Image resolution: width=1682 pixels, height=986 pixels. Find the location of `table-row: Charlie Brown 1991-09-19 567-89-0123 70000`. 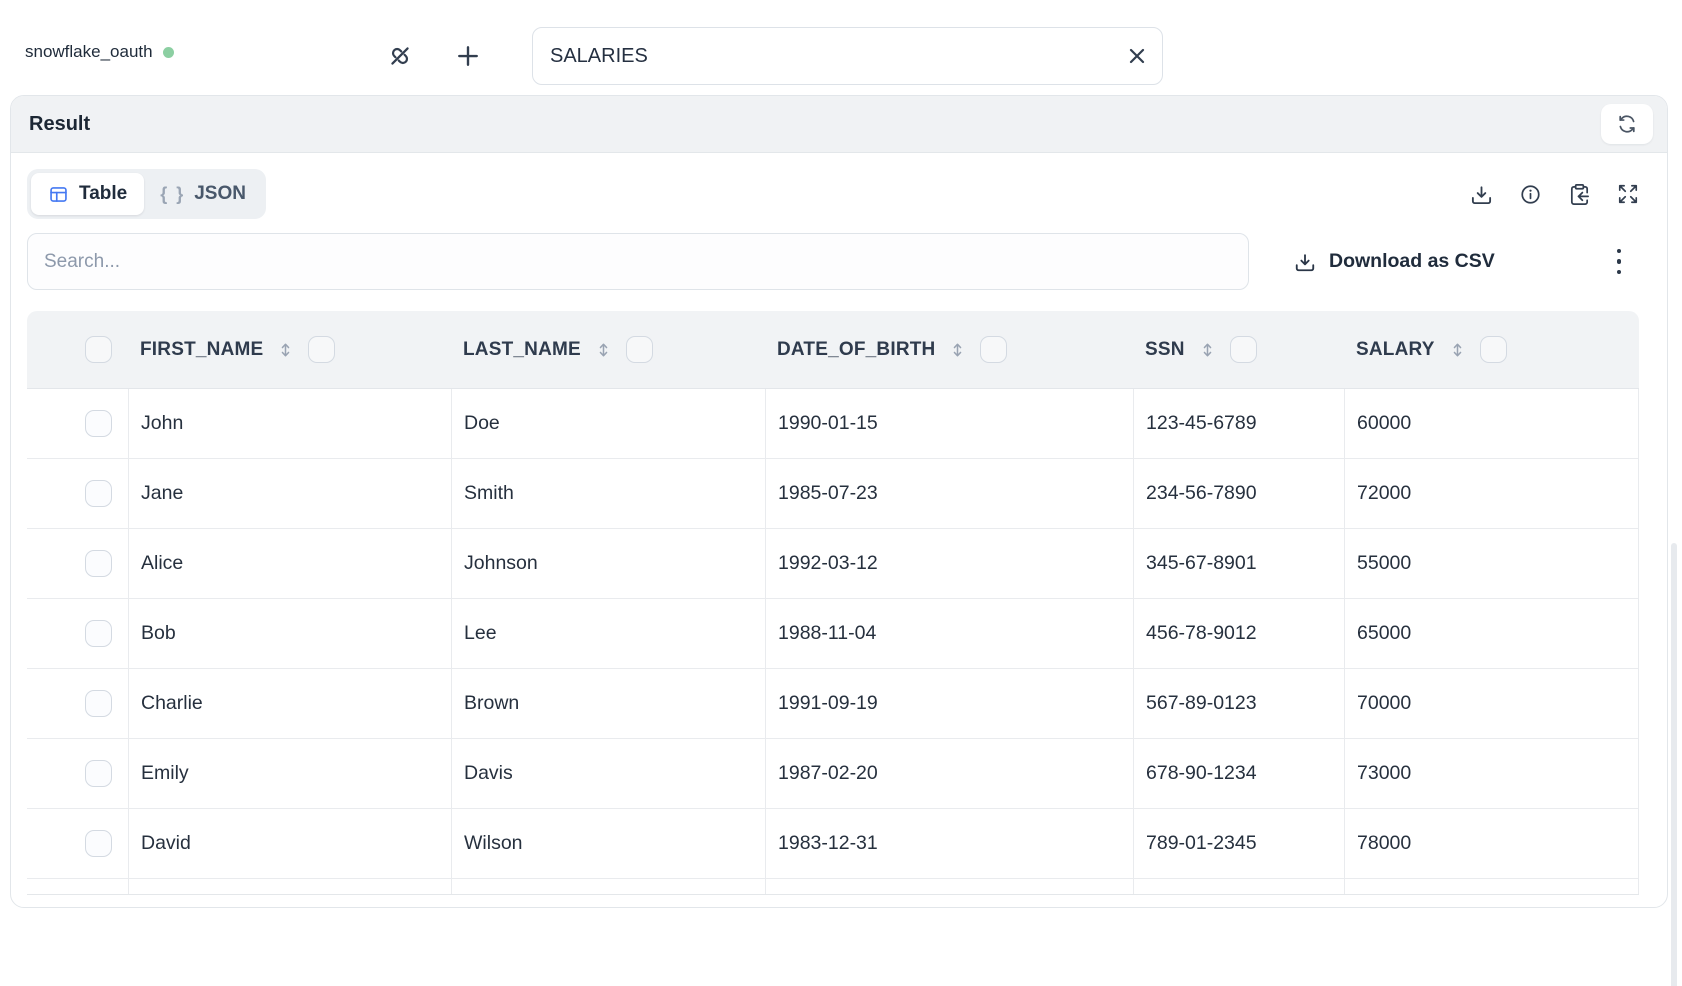

table-row: Charlie Brown 1991-09-19 567-89-0123 70000 is located at coordinates (833, 704).